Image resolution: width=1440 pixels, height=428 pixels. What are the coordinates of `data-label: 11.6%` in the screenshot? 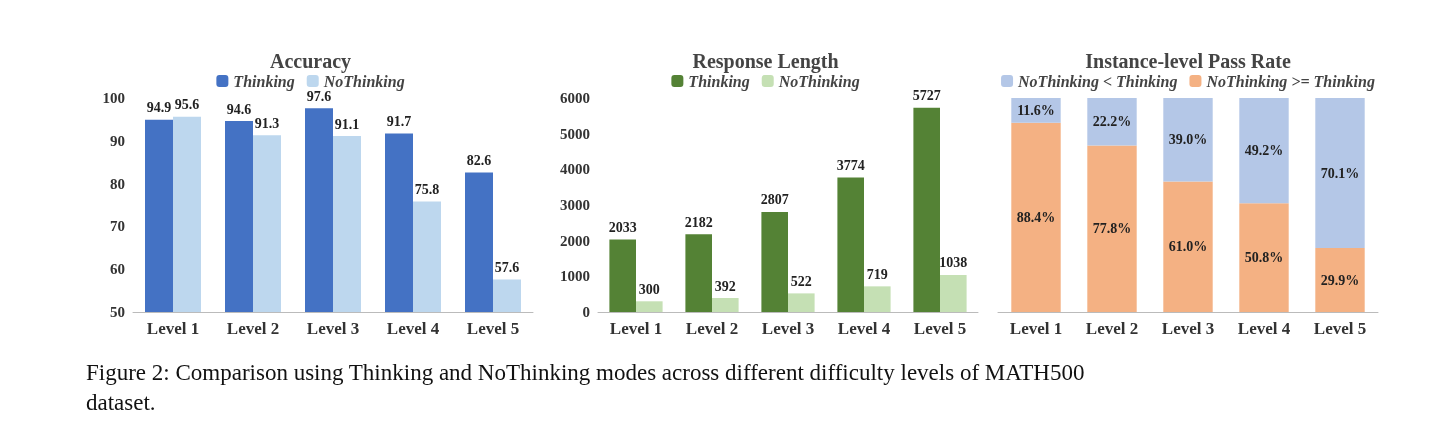 It's located at (1036, 110).